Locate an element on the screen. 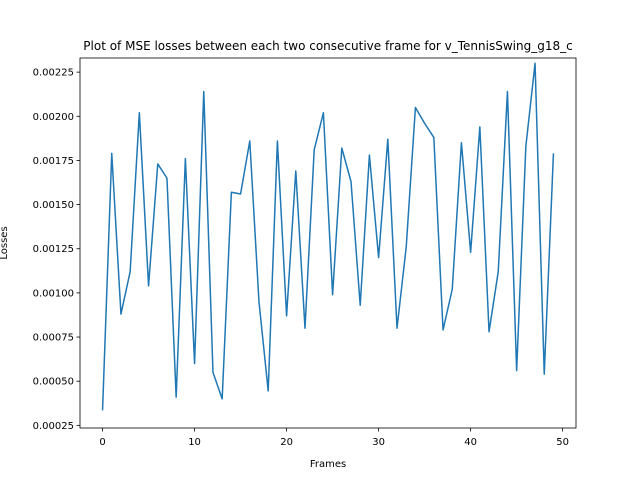  x-tick-label: 20 is located at coordinates (286, 442).